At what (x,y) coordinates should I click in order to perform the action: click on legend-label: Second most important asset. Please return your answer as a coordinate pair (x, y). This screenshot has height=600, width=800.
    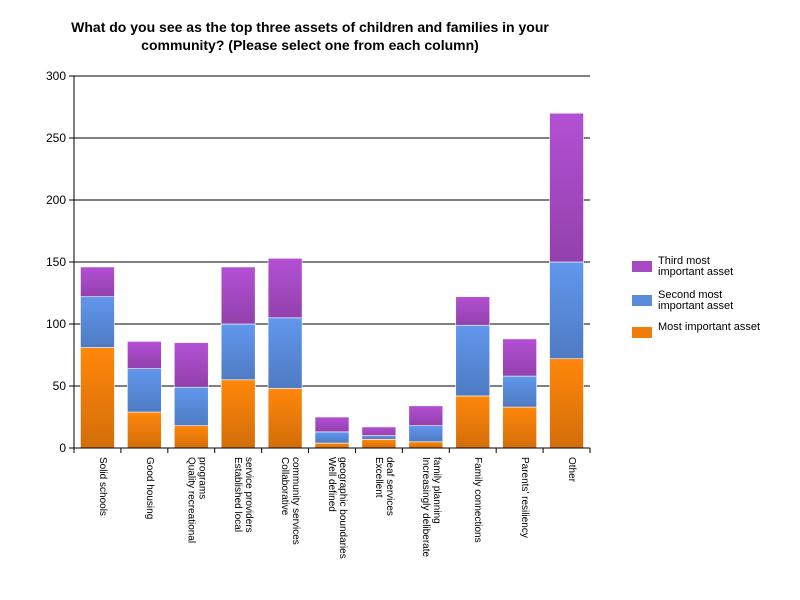
    Looking at the image, I should click on (723, 301).